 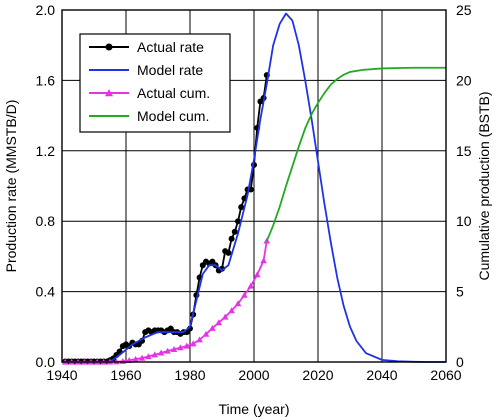 I want to click on x-tick-label: 2040, so click(x=381, y=375).